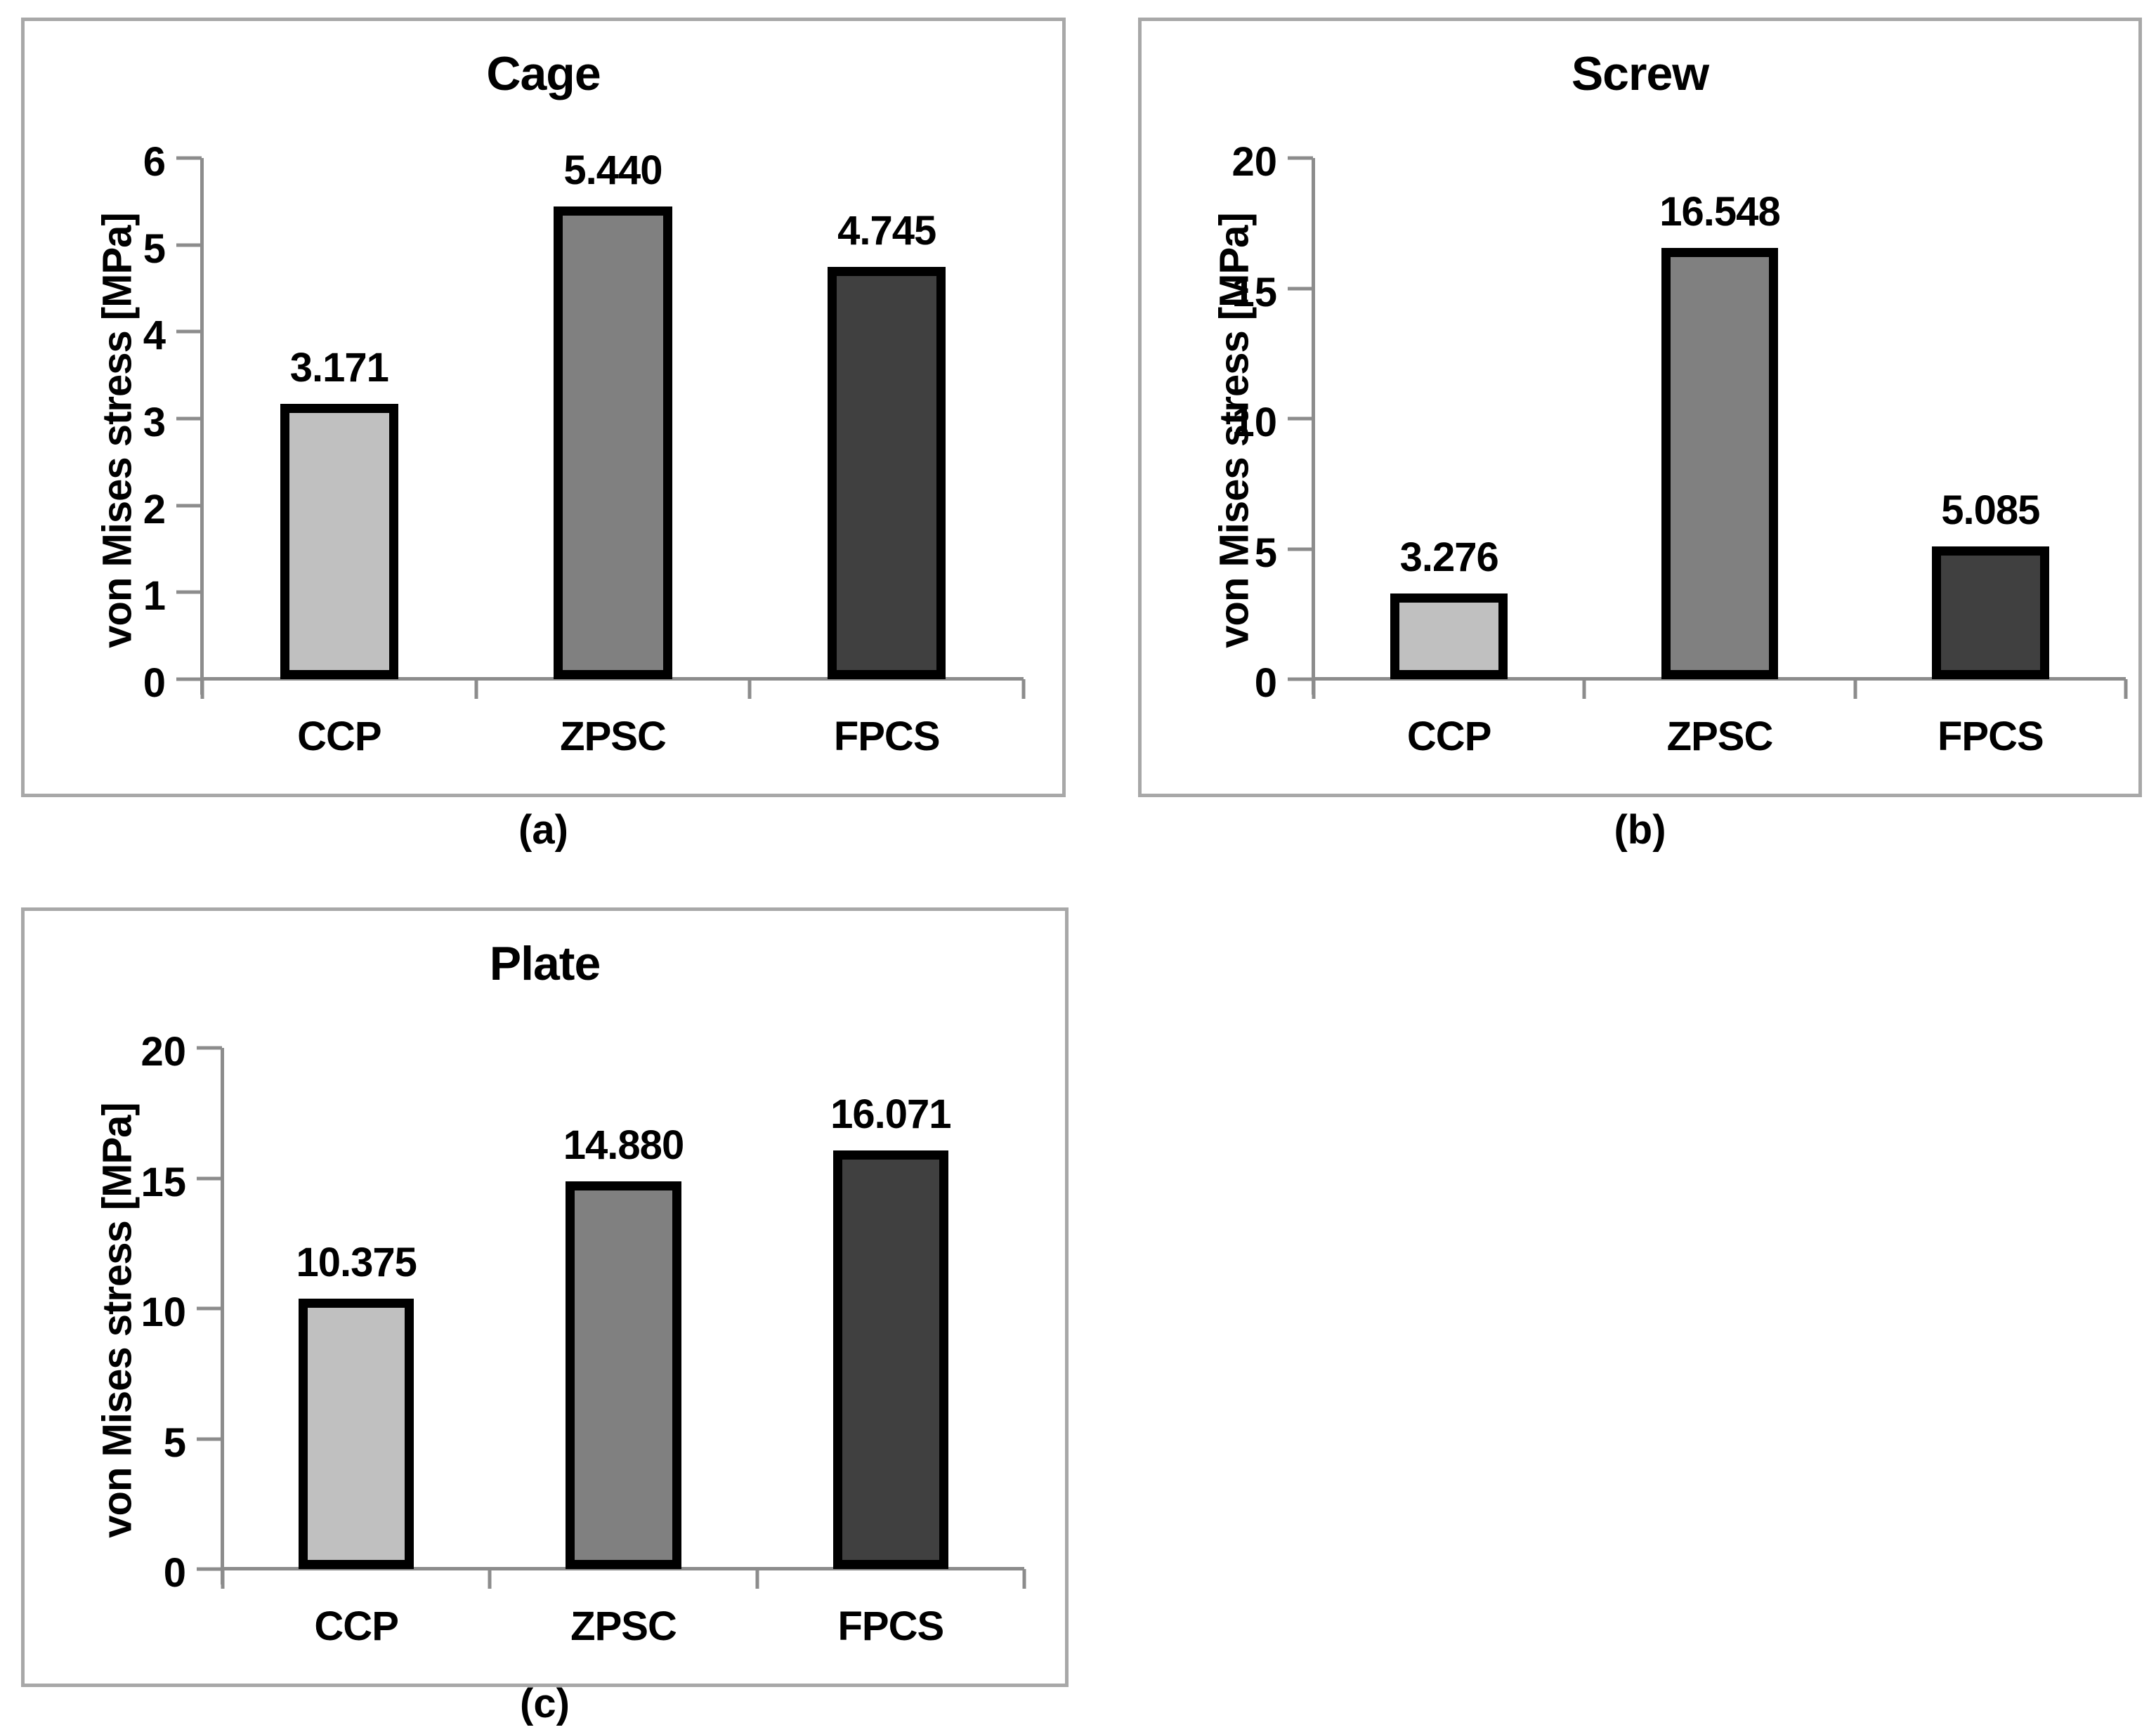 Image resolution: width=2156 pixels, height=1732 pixels. I want to click on bar-value-label: 5.085, so click(1990, 510).